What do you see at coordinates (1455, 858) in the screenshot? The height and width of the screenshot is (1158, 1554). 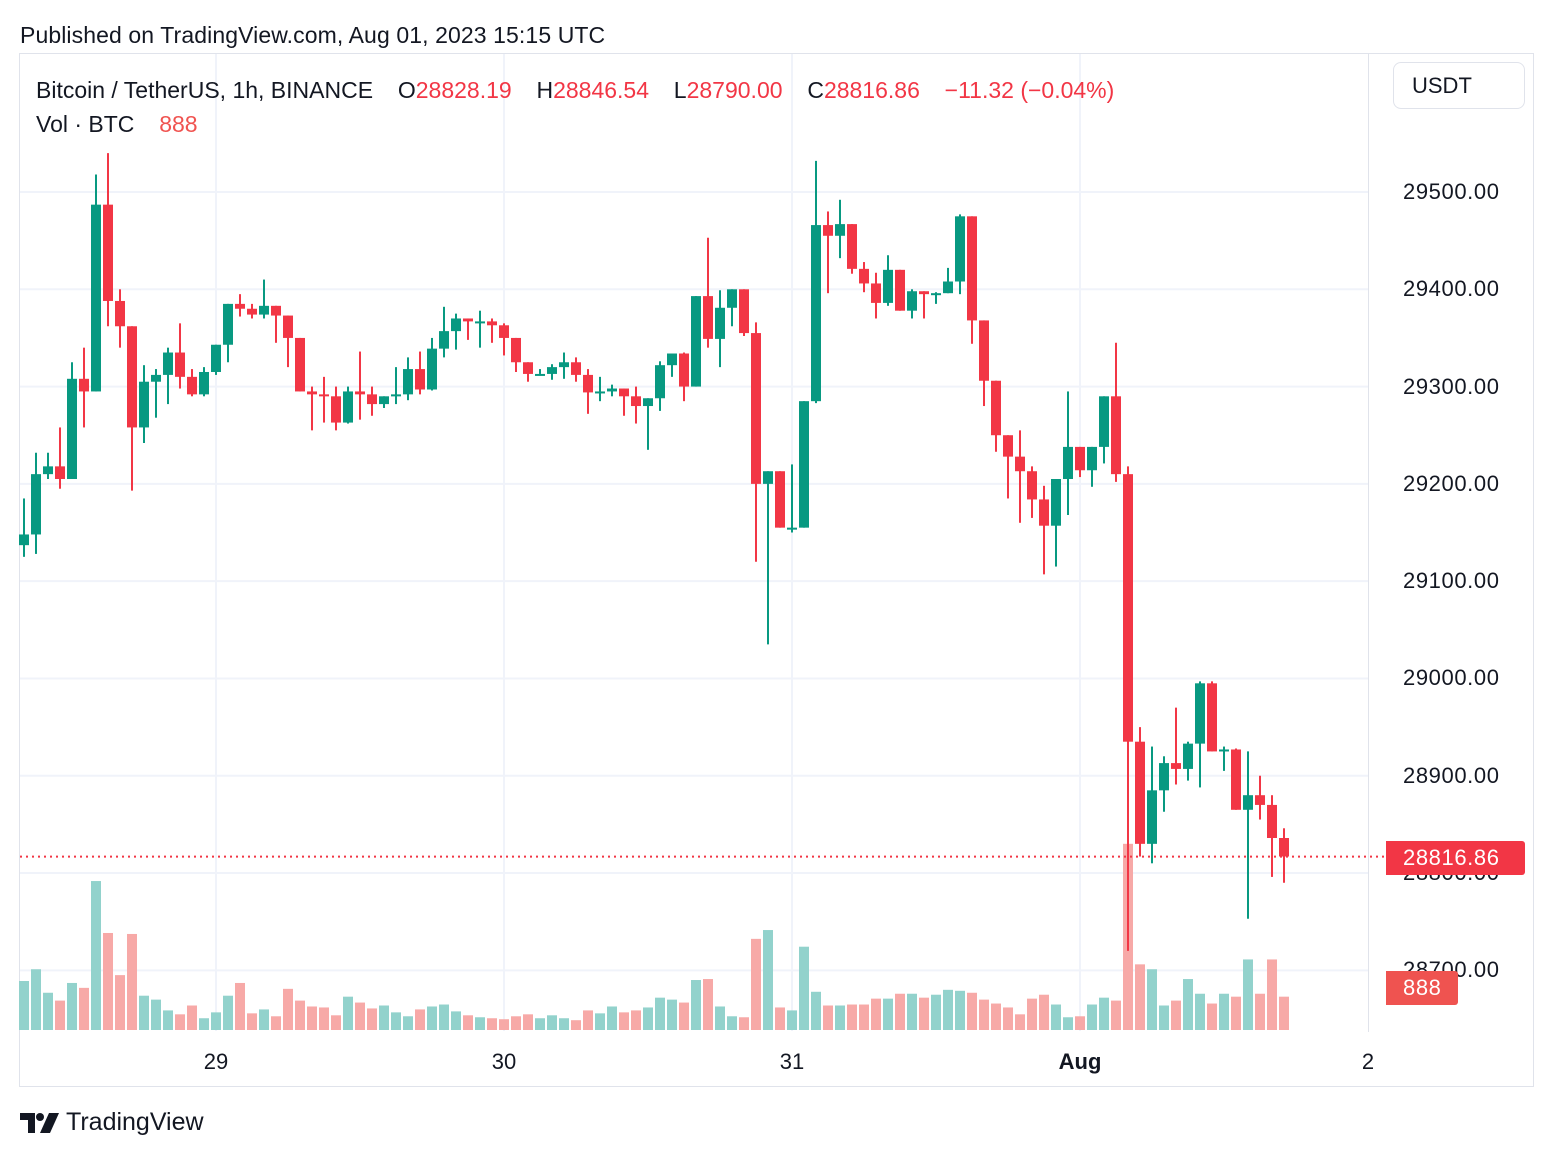 I see `last-price-tag: 28816.86` at bounding box center [1455, 858].